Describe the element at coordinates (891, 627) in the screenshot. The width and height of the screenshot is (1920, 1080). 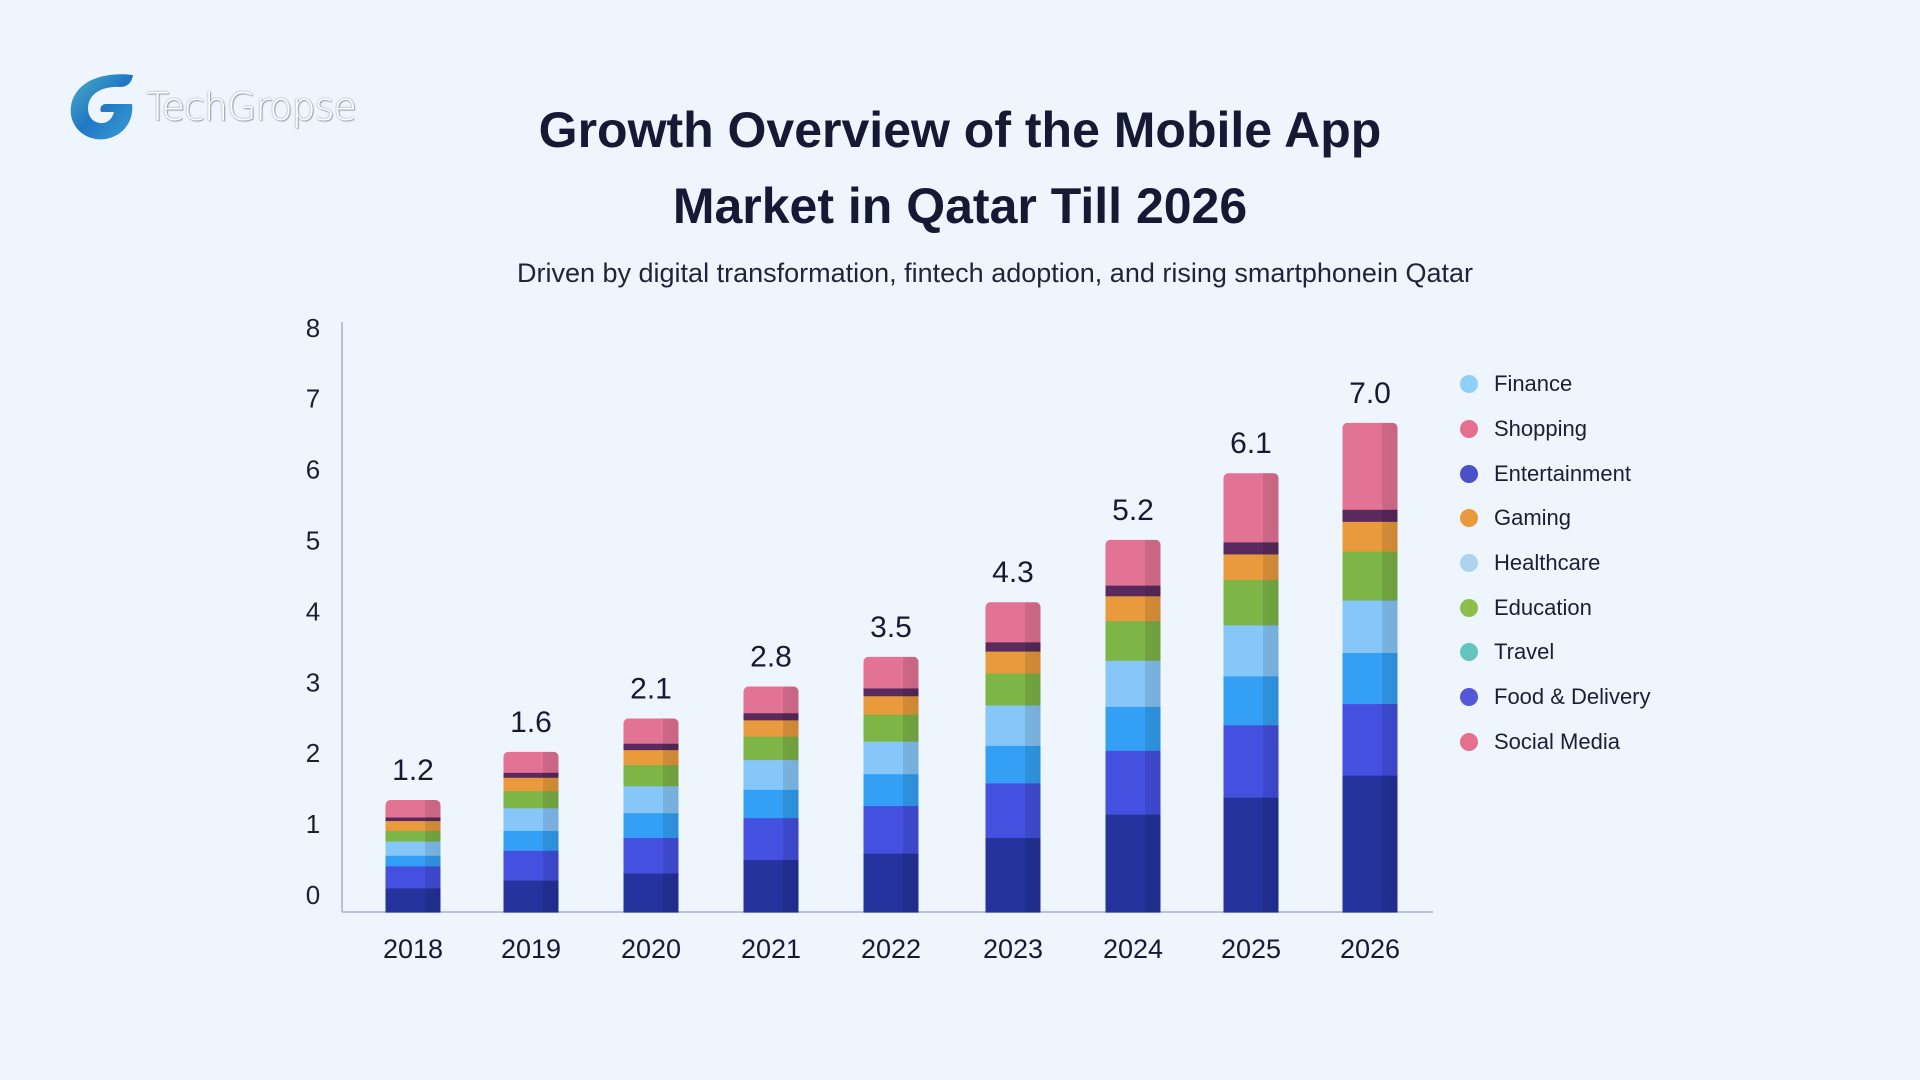
I see `bar-total-label: 3.5` at that location.